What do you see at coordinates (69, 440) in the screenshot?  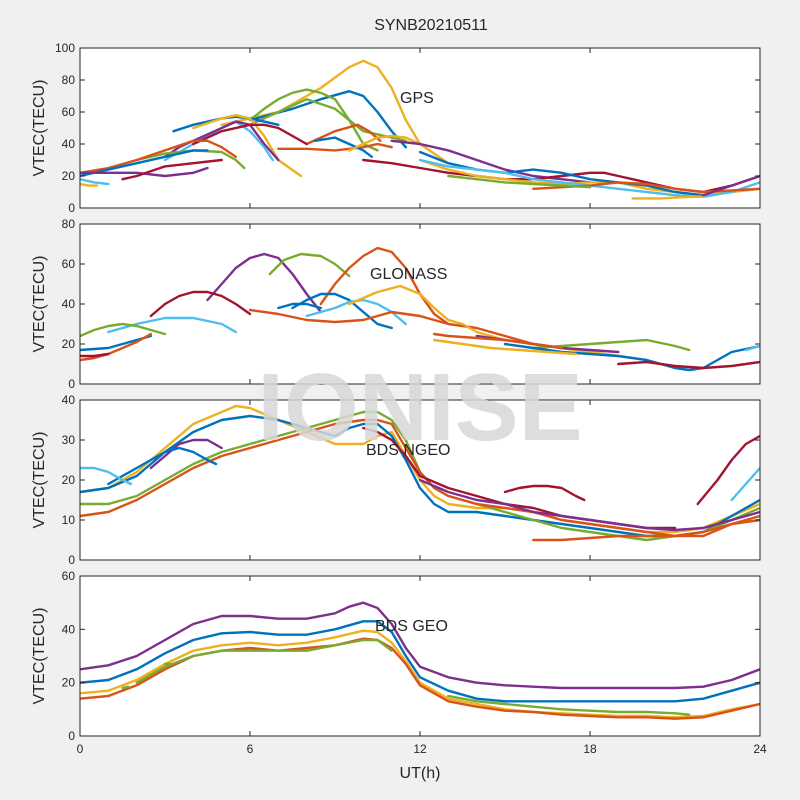 I see `y-tick-label: 30` at bounding box center [69, 440].